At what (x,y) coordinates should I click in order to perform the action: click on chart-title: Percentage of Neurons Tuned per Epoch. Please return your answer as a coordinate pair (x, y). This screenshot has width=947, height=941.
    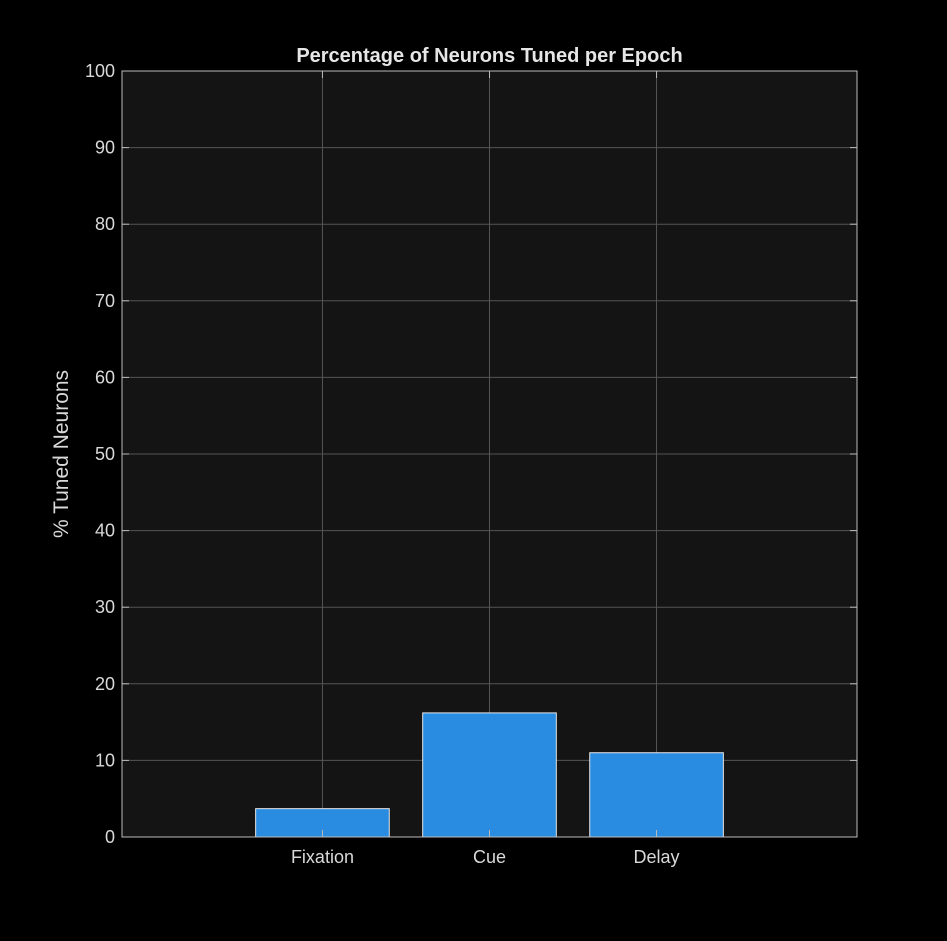
    Looking at the image, I should click on (489, 56).